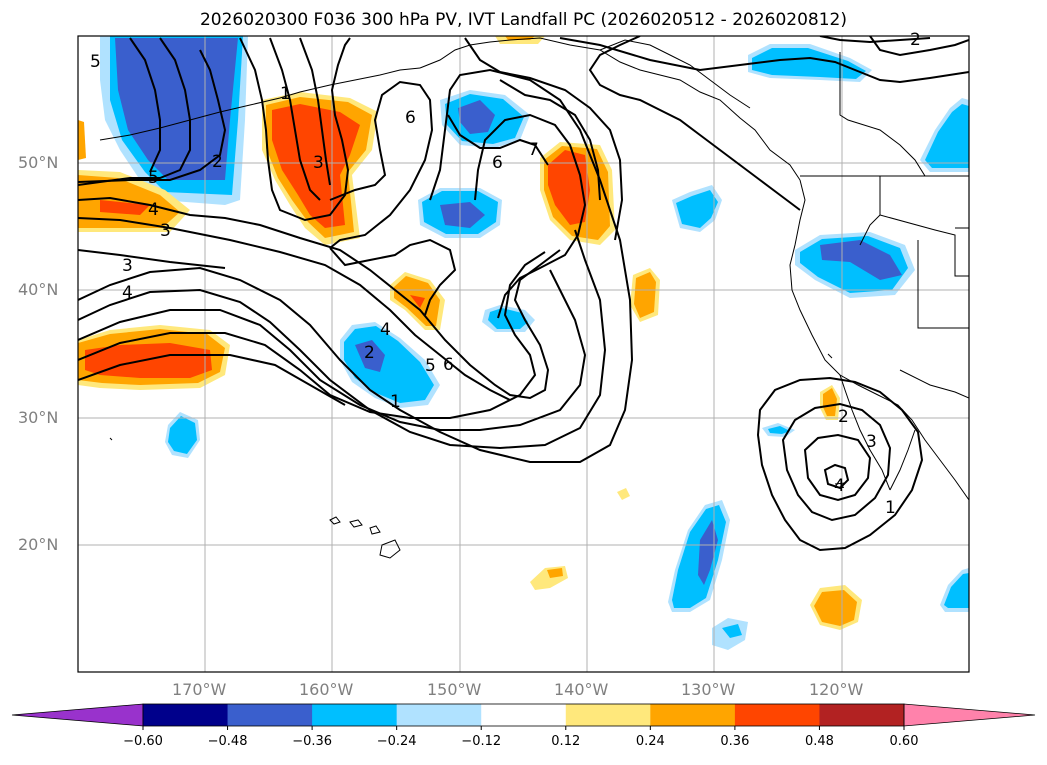 This screenshot has height=765, width=1047. What do you see at coordinates (199, 689) in the screenshot?
I see `lon-label-170w: 170°W` at bounding box center [199, 689].